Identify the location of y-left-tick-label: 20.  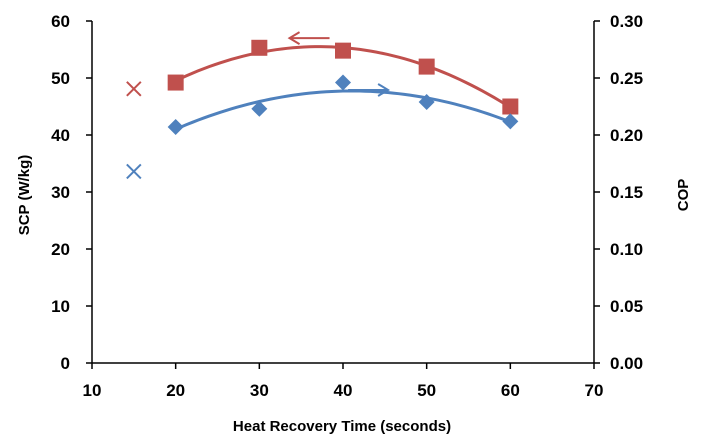
(60, 249).